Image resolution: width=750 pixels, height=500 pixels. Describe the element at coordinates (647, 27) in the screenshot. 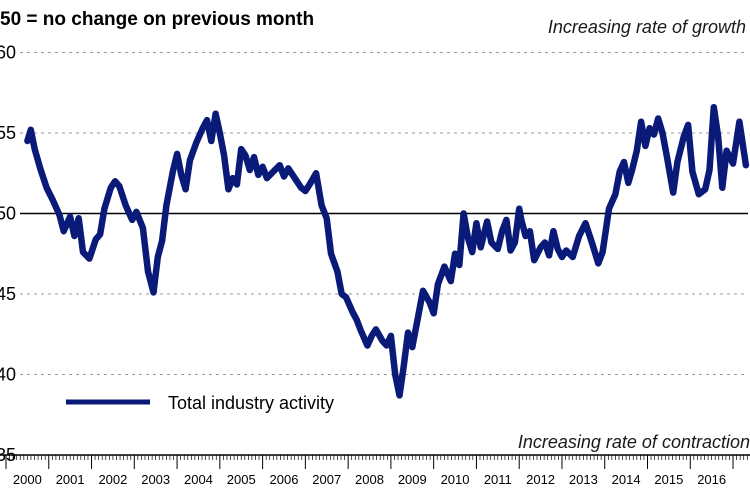

I see `annotation-growth: Increasing rate of growth` at that location.